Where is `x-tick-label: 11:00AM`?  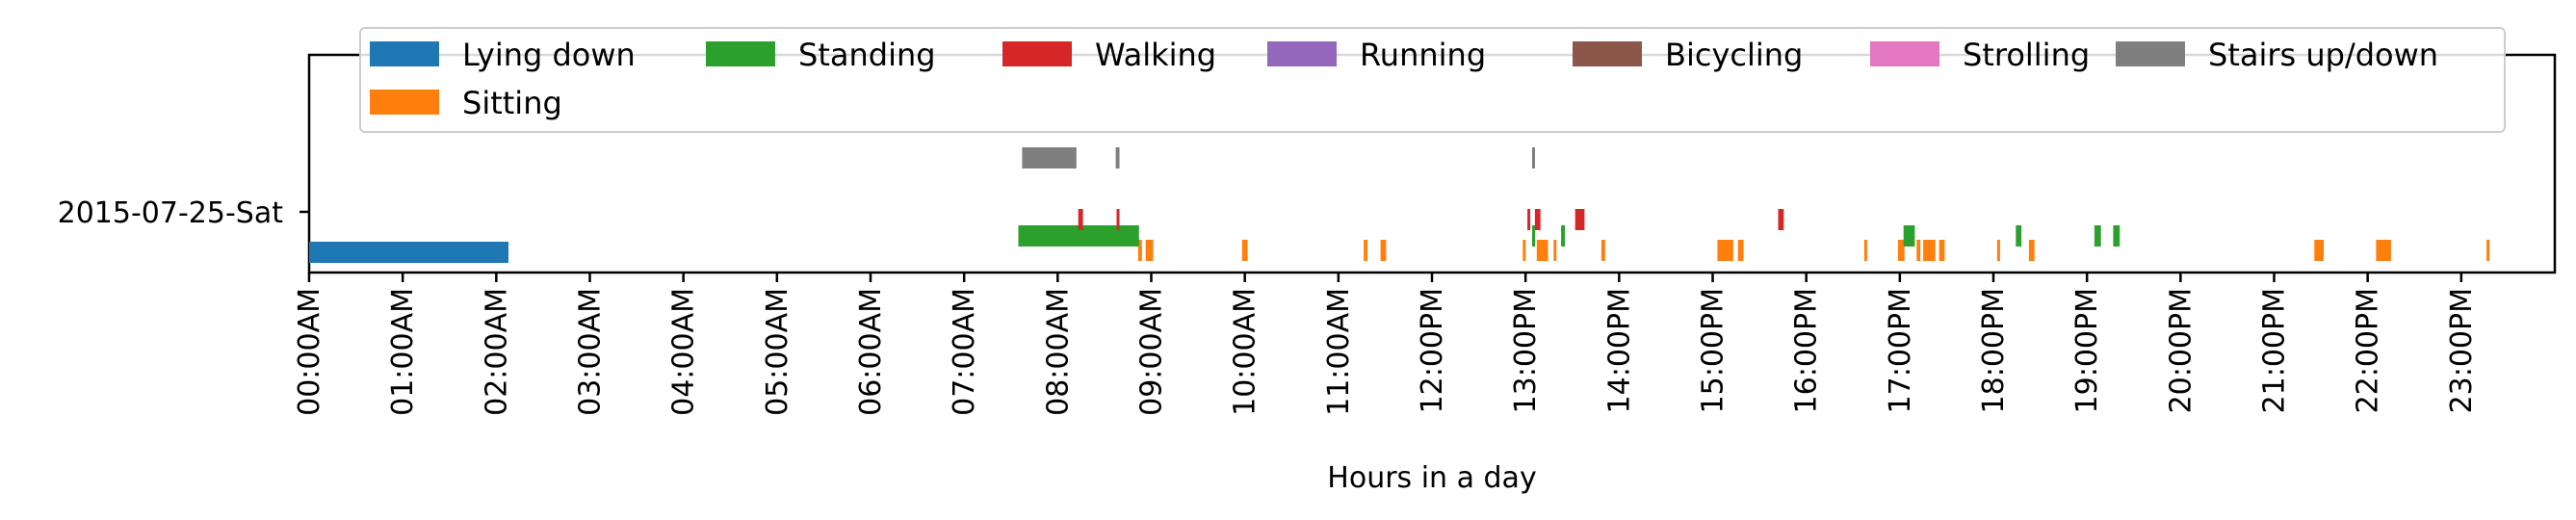
x-tick-label: 11:00AM is located at coordinates (1339, 352).